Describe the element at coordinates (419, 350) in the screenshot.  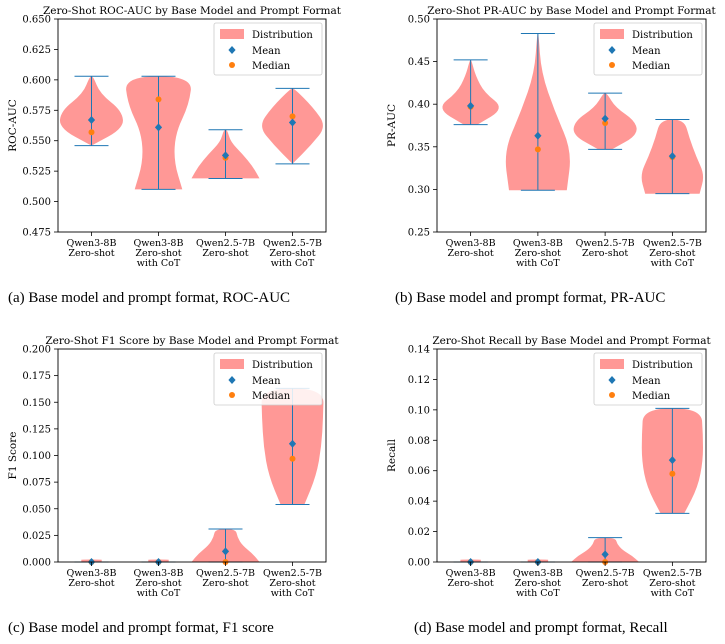
I see `y-tick-label: 0.14` at that location.